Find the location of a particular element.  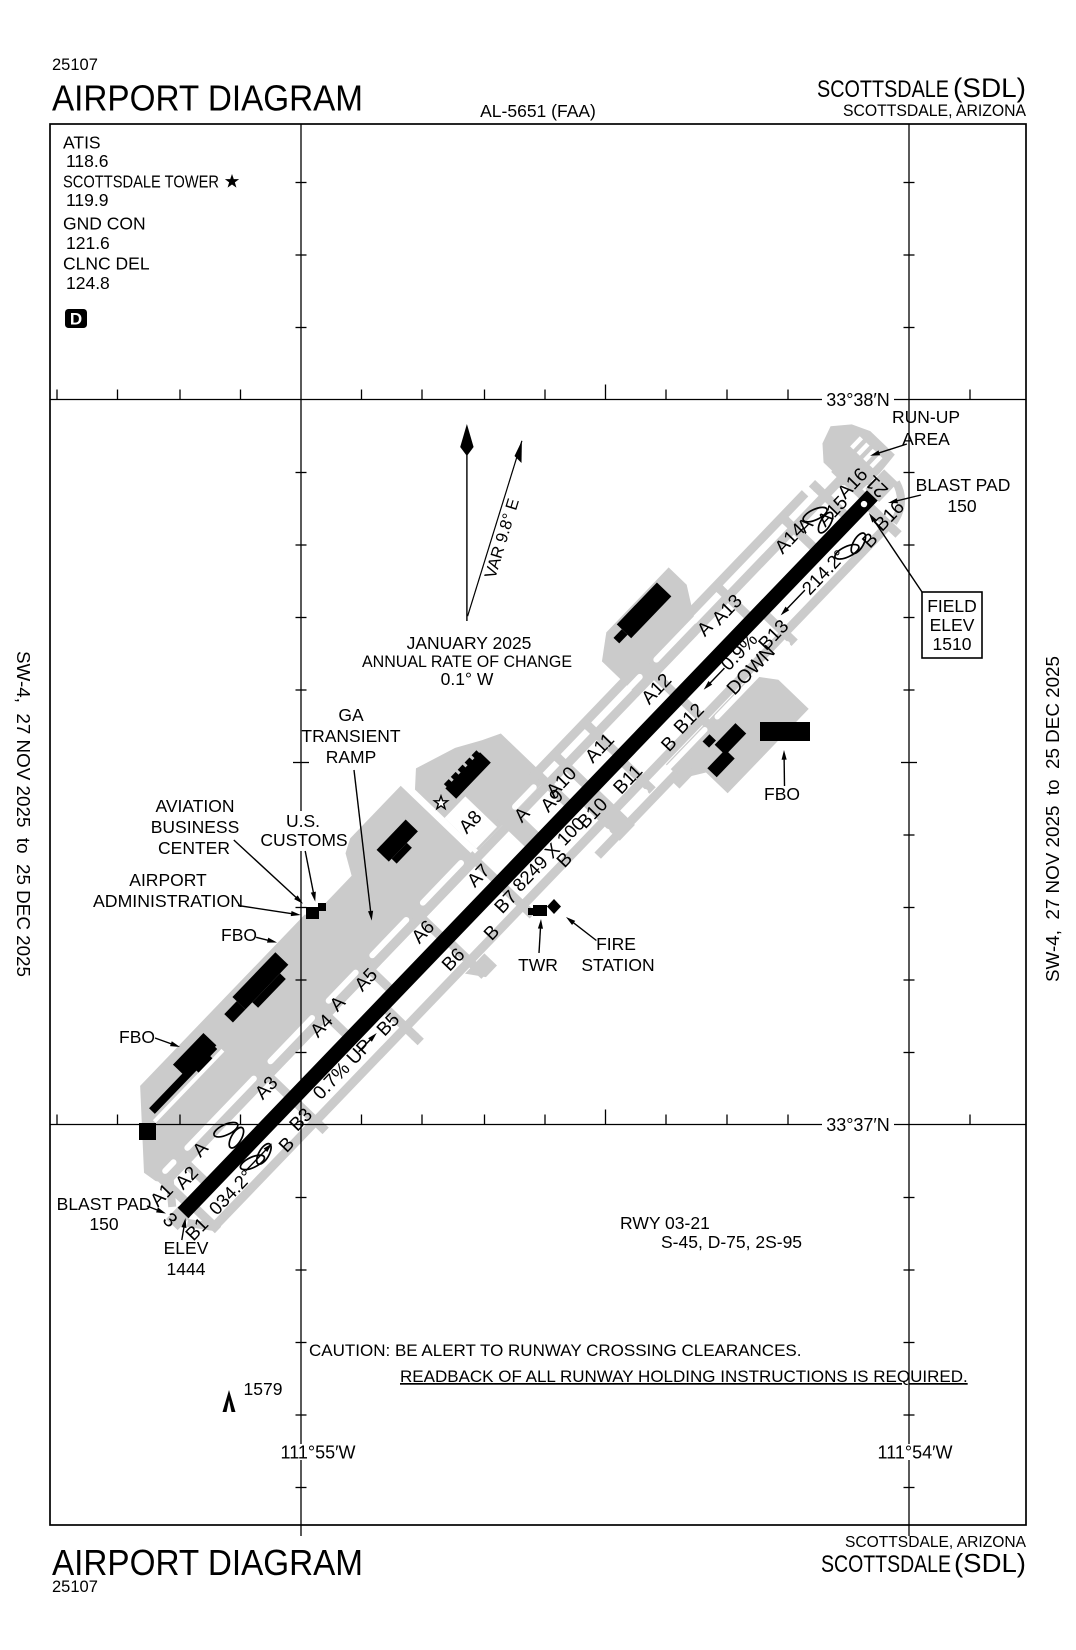

svg-text: ANNUAL RATE OF CHANGE is located at coordinates (467, 661).